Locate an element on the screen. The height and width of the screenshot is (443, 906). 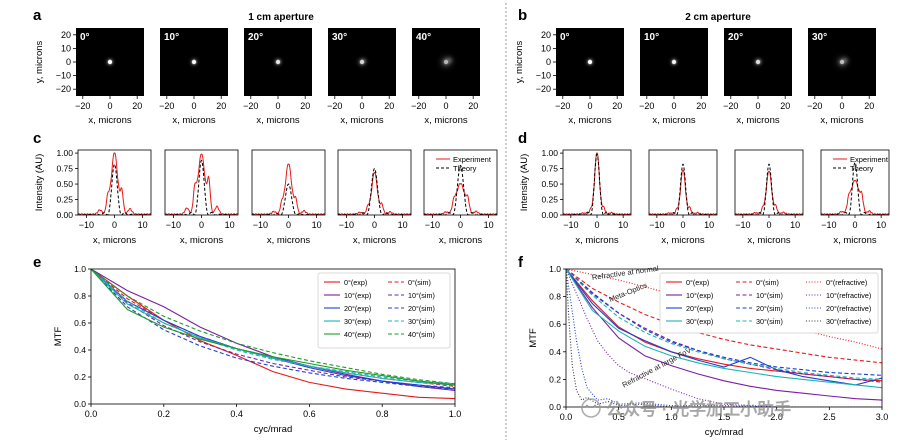
x-axis-label: cyc/mrad is located at coordinates (724, 432).